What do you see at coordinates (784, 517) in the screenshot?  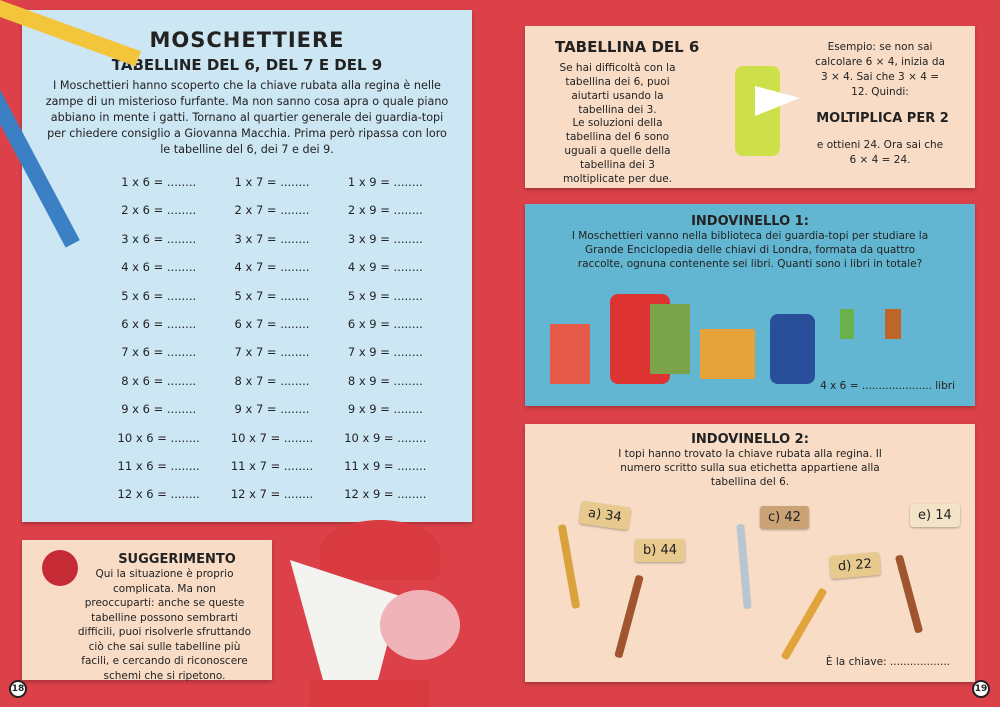 I see `tag-c: c) 42` at bounding box center [784, 517].